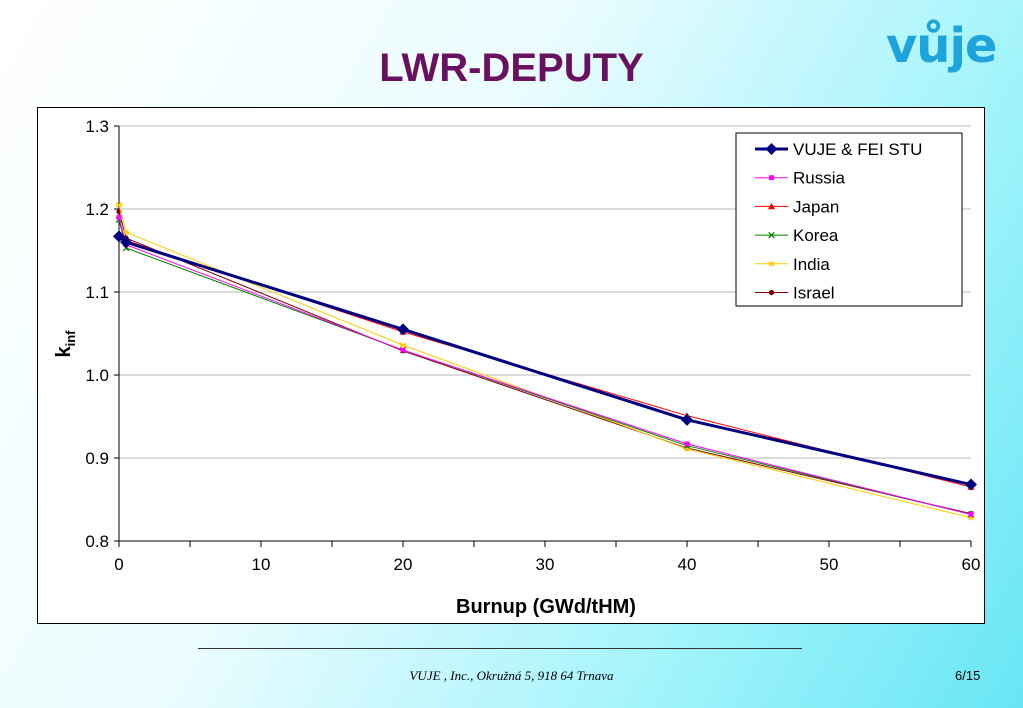  Describe the element at coordinates (968, 675) in the screenshot. I see `page-number: 6/15` at that location.